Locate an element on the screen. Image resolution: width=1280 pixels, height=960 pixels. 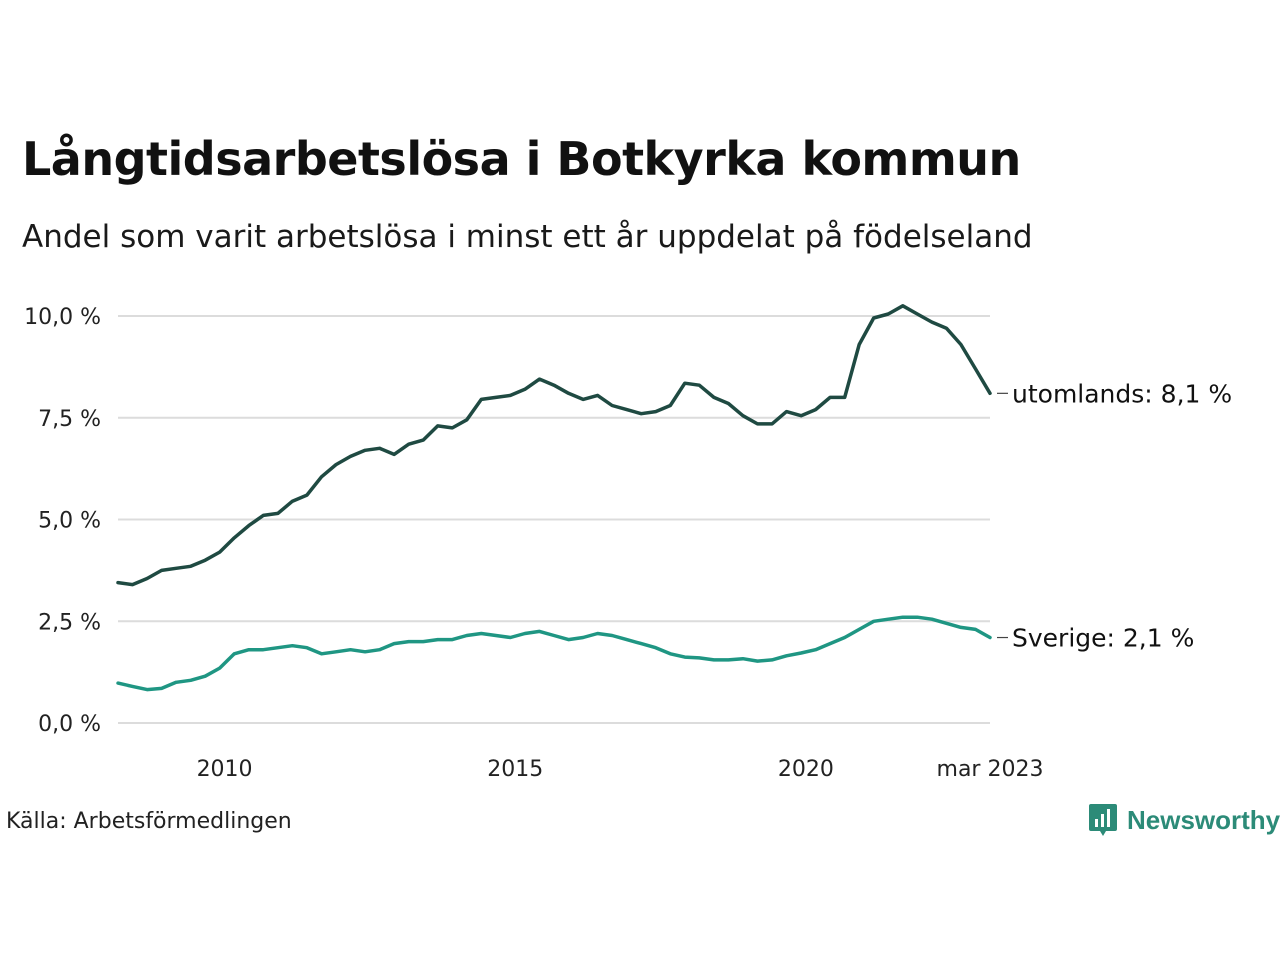
x-tick-label: 2010 is located at coordinates (225, 769).